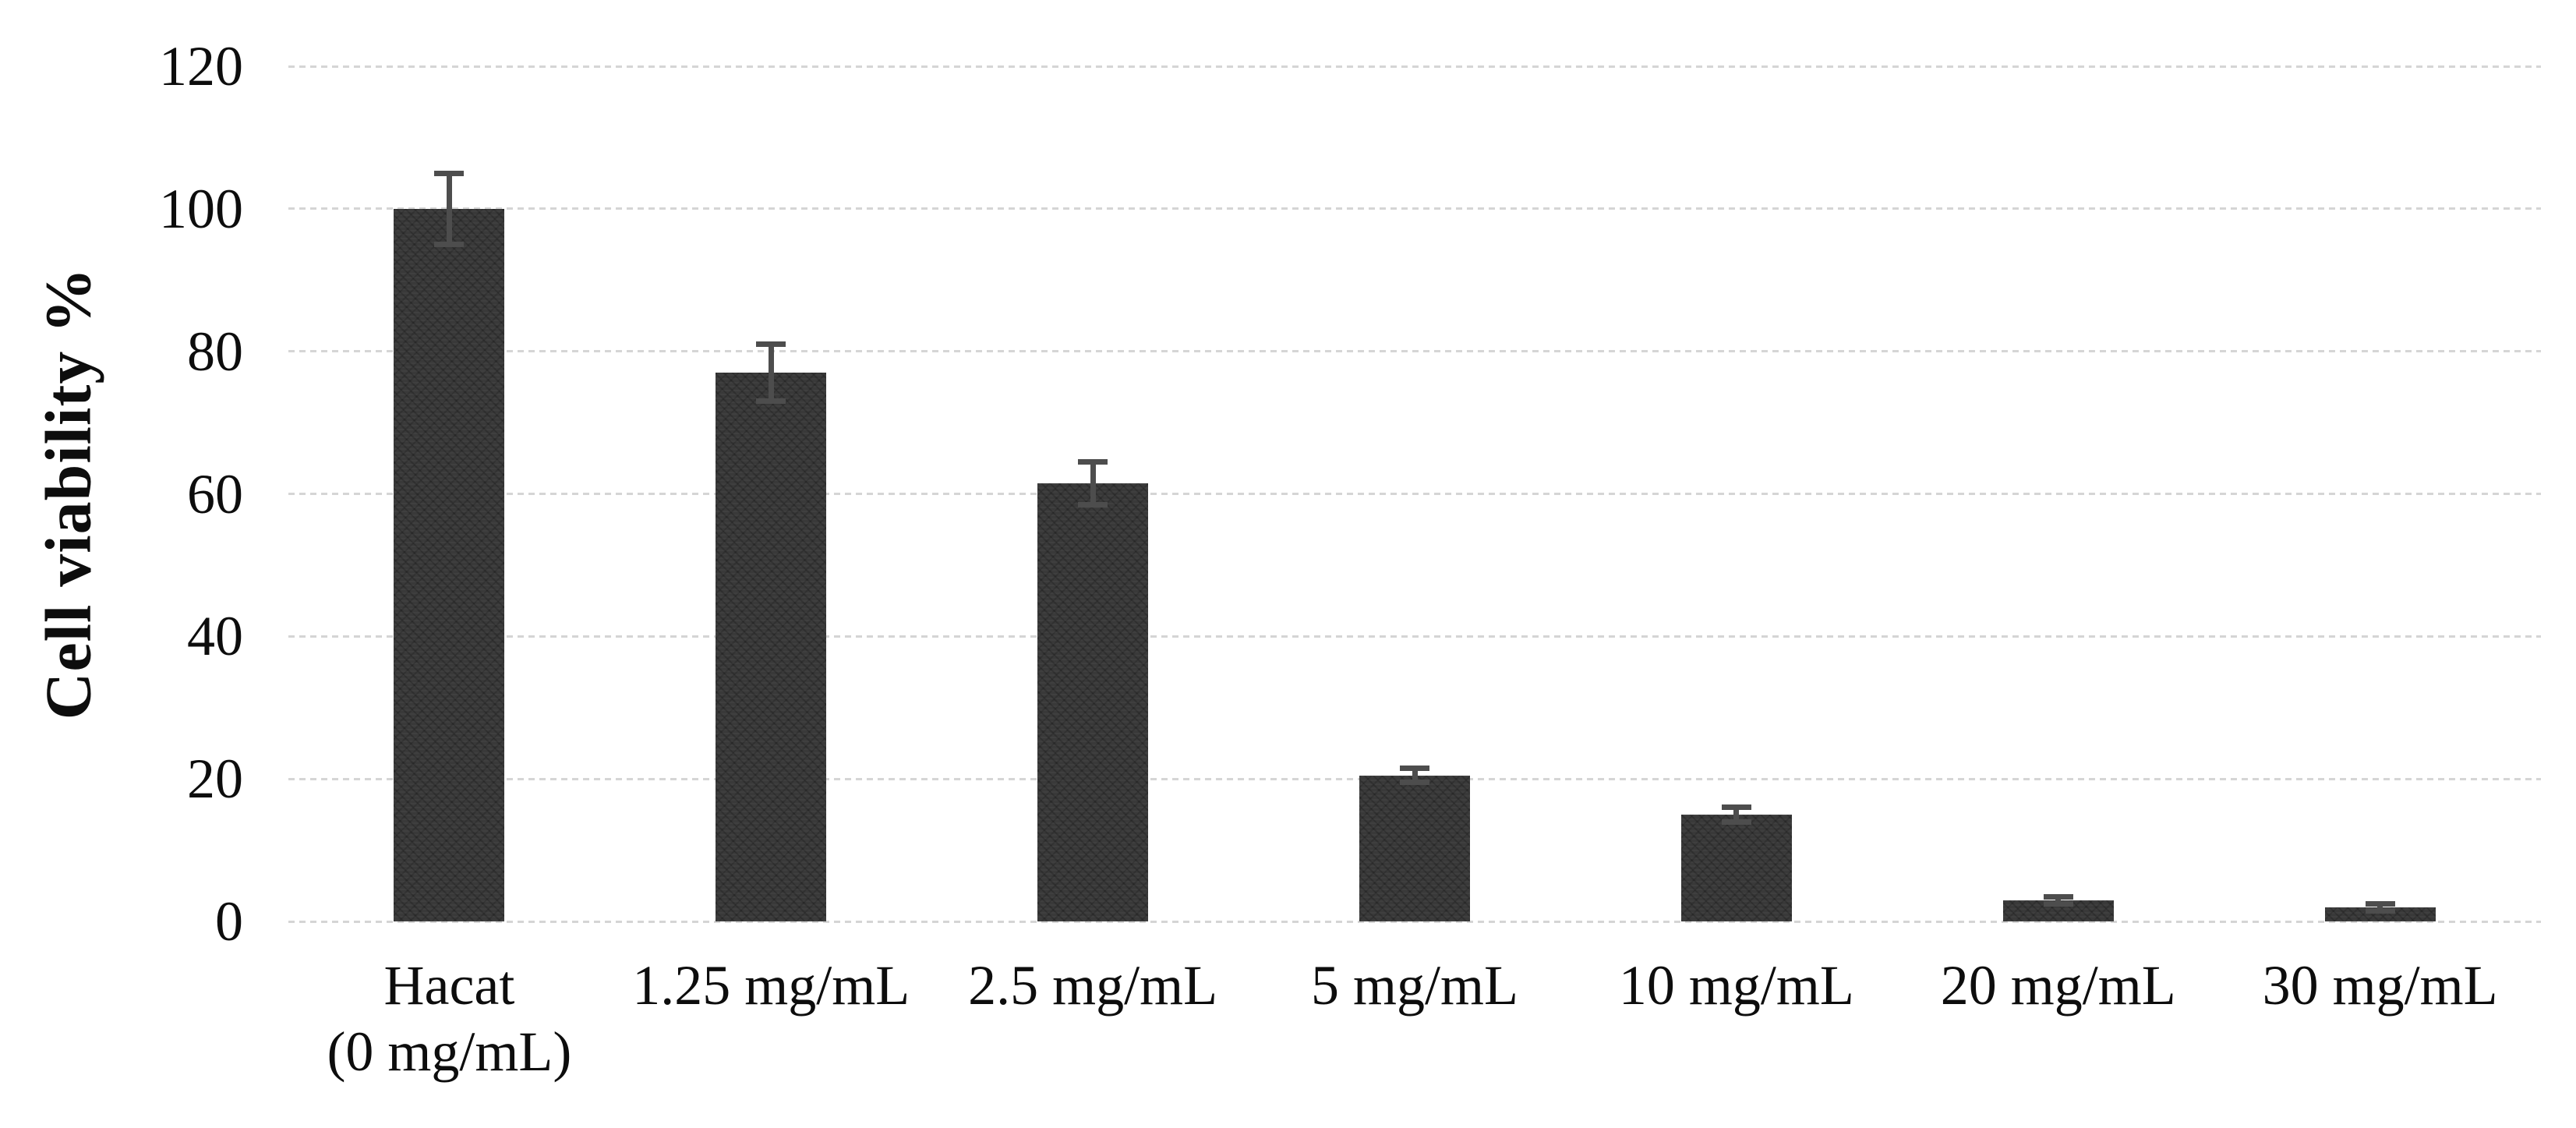 The image size is (2576, 1128). Describe the element at coordinates (215, 636) in the screenshot. I see `y-tick-label: 40` at that location.